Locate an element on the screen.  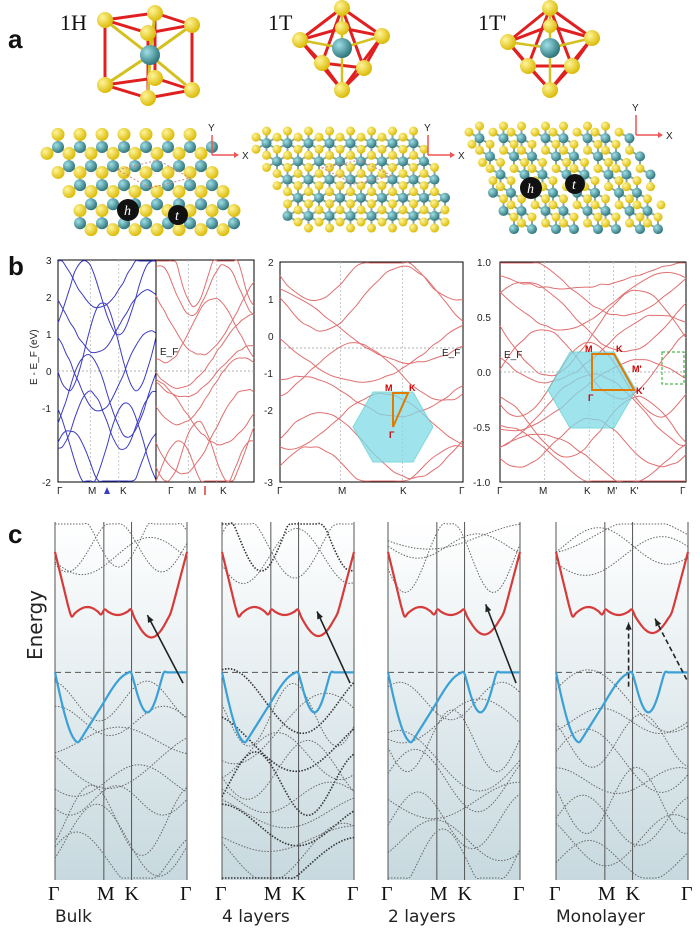
kpt-label: K' is located at coordinates (634, 491).